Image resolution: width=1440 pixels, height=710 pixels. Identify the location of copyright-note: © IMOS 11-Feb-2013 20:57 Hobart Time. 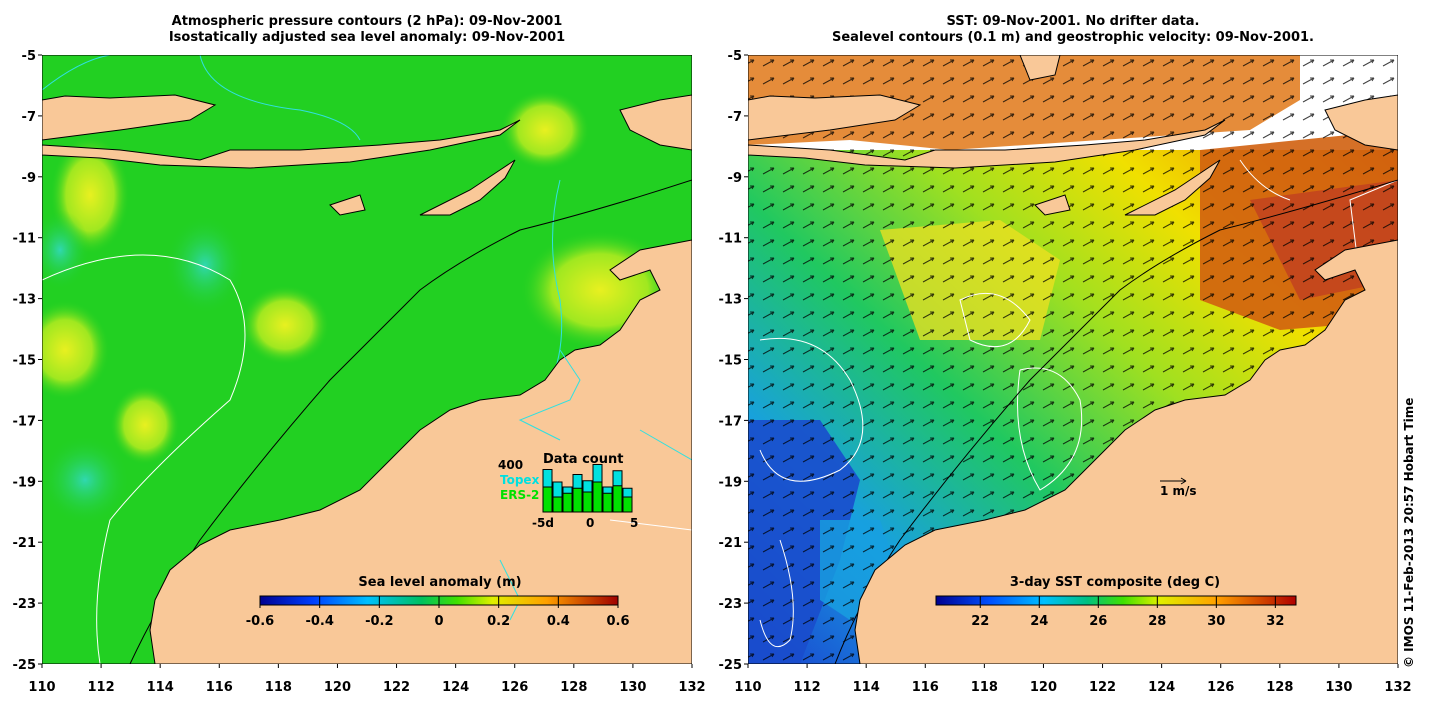
(1409, 532).